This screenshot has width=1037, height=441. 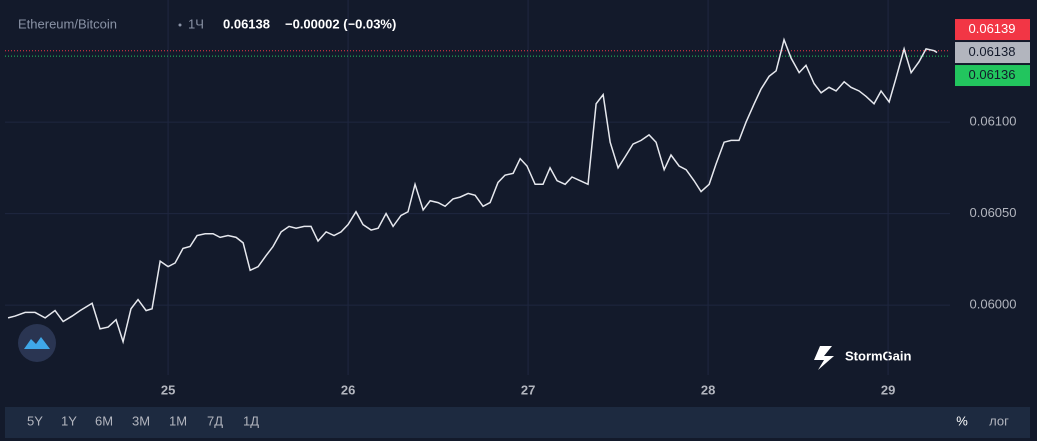 What do you see at coordinates (215, 420) in the screenshot?
I see `range-button: 7Д` at bounding box center [215, 420].